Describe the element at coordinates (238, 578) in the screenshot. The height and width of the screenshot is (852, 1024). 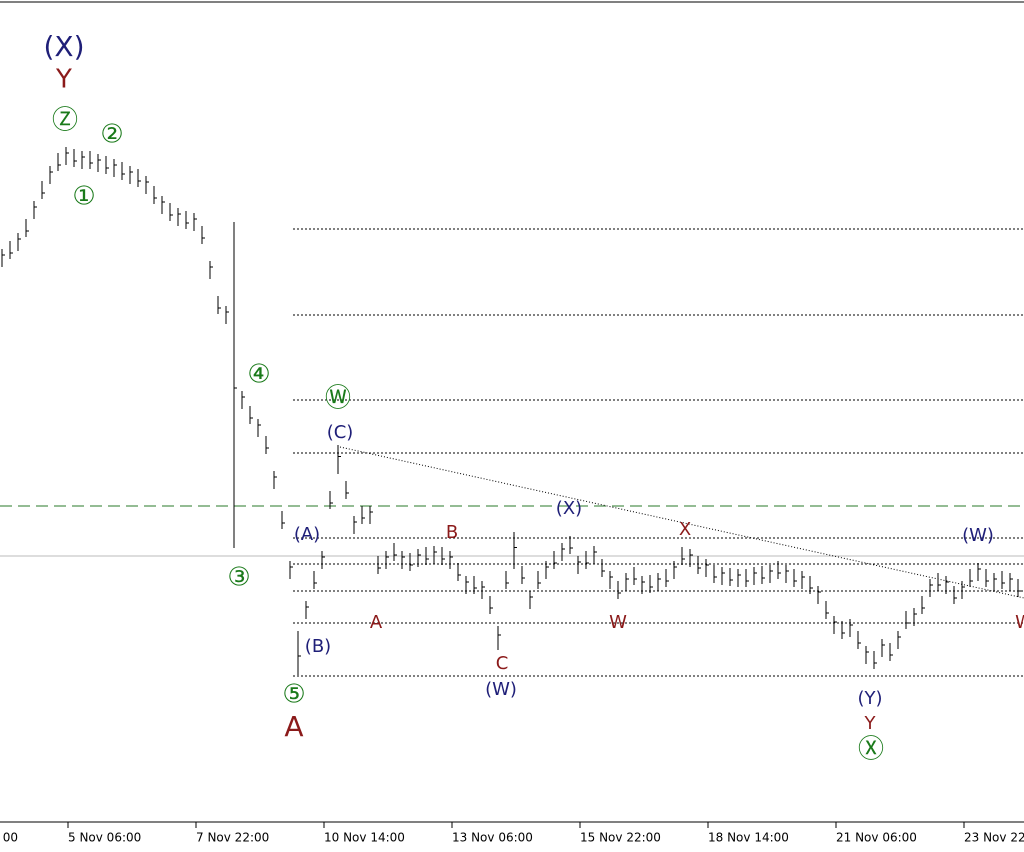
I see `wave-label: ③` at that location.